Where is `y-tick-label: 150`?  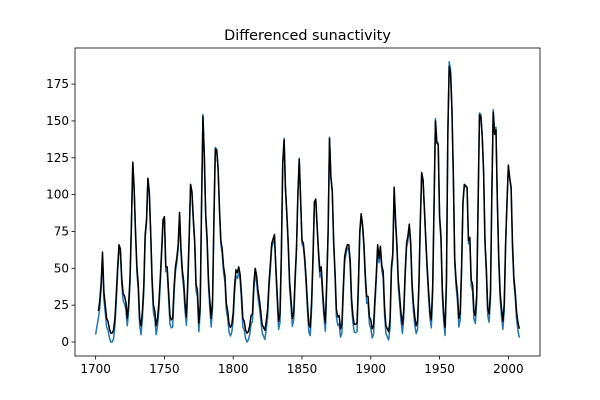 y-tick-label: 150 is located at coordinates (57, 121).